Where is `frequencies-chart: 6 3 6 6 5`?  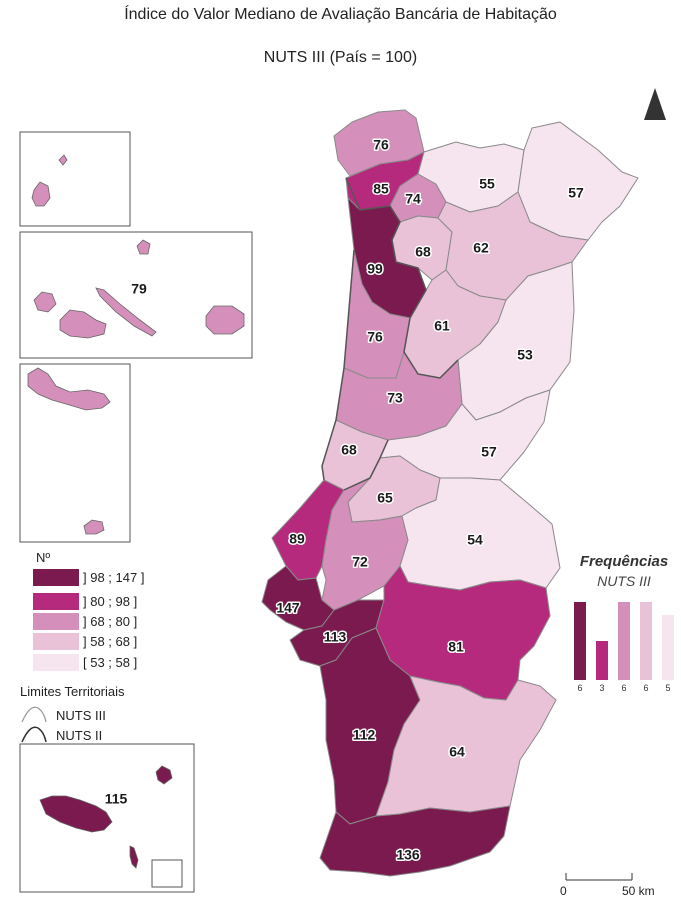
frequencies-chart: 6 3 6 6 5 is located at coordinates (624, 647).